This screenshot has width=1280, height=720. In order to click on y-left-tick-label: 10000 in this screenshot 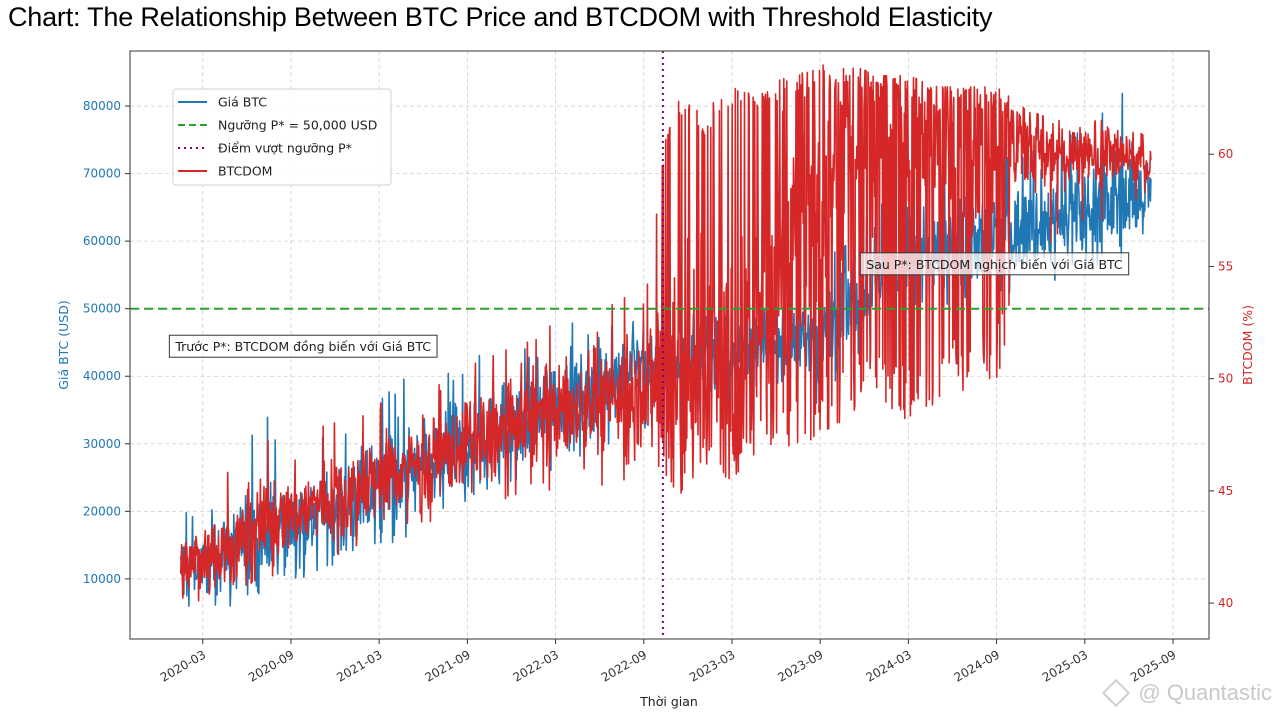, I will do `click(102, 579)`.